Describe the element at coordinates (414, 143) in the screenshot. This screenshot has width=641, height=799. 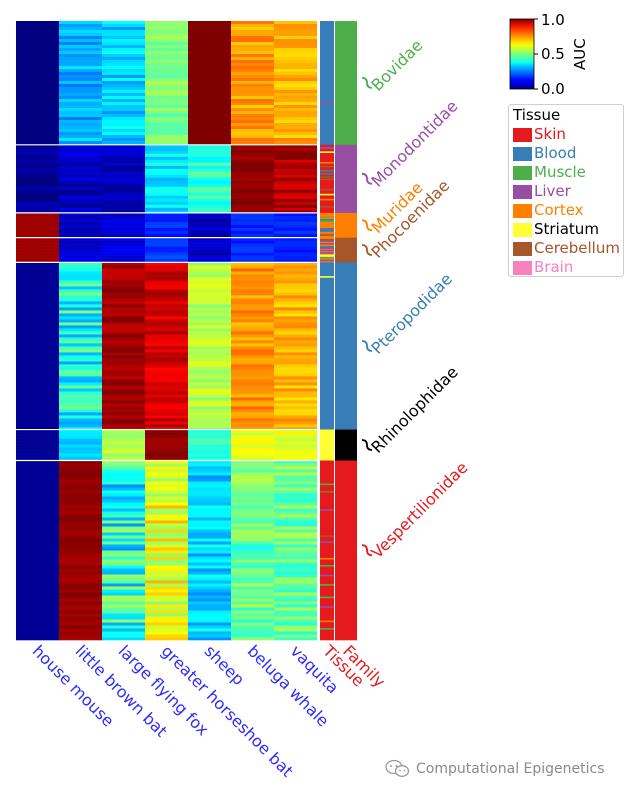
I see `family-label-monodontidae: Monodontidae` at that location.